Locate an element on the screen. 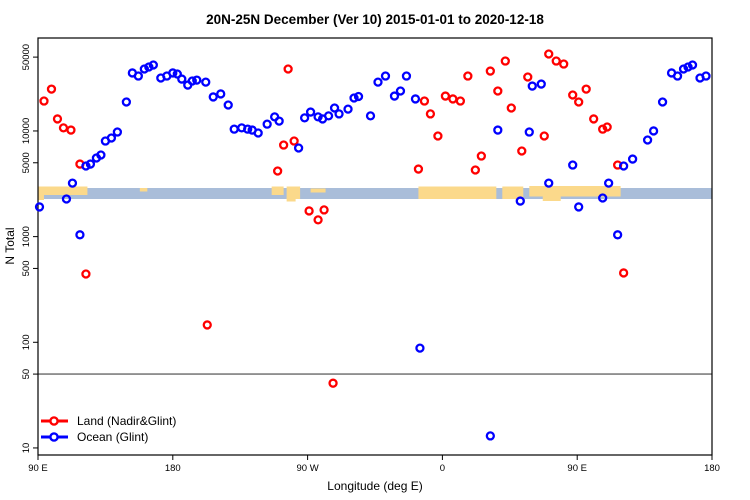 The width and height of the screenshot is (750, 500). y-tick-label: 10 is located at coordinates (26, 448).